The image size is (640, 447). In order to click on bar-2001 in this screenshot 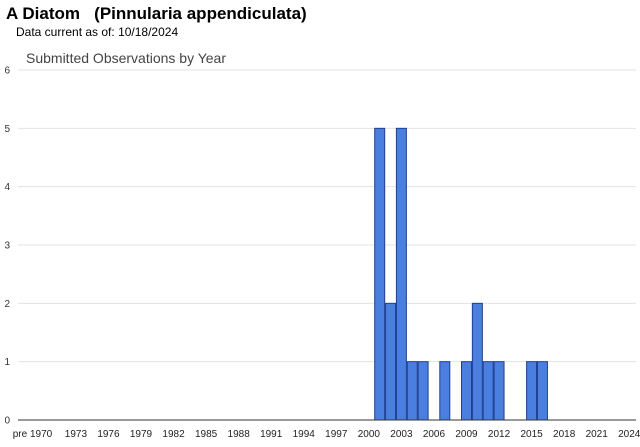, I will do `click(380, 274)`.